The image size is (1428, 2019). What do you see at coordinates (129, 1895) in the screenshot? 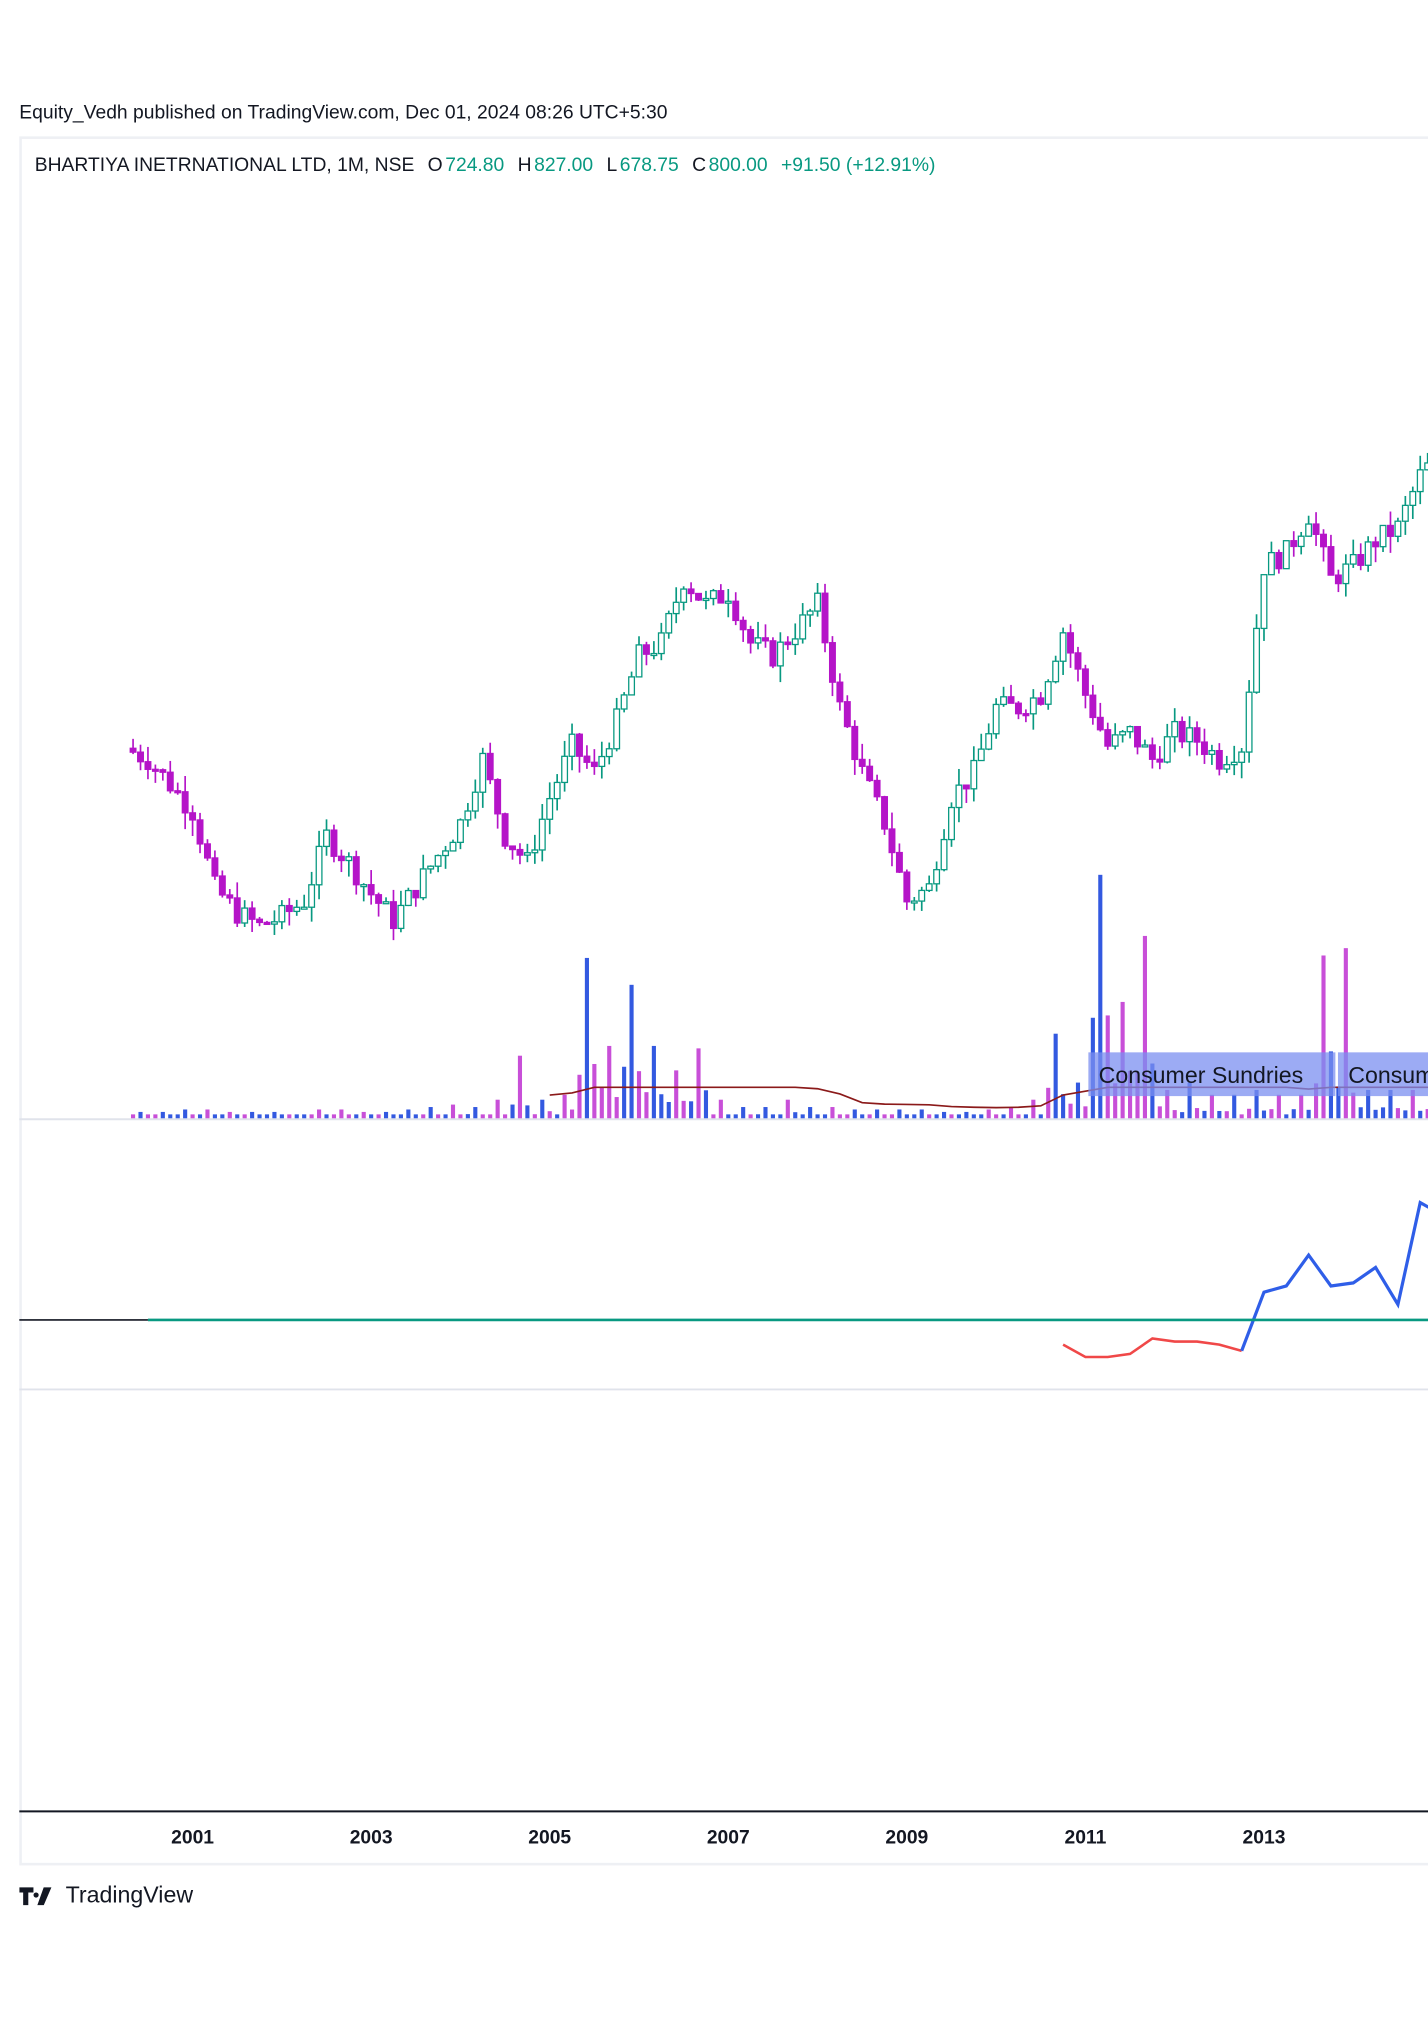
I see `brand-name: TradingView` at bounding box center [129, 1895].